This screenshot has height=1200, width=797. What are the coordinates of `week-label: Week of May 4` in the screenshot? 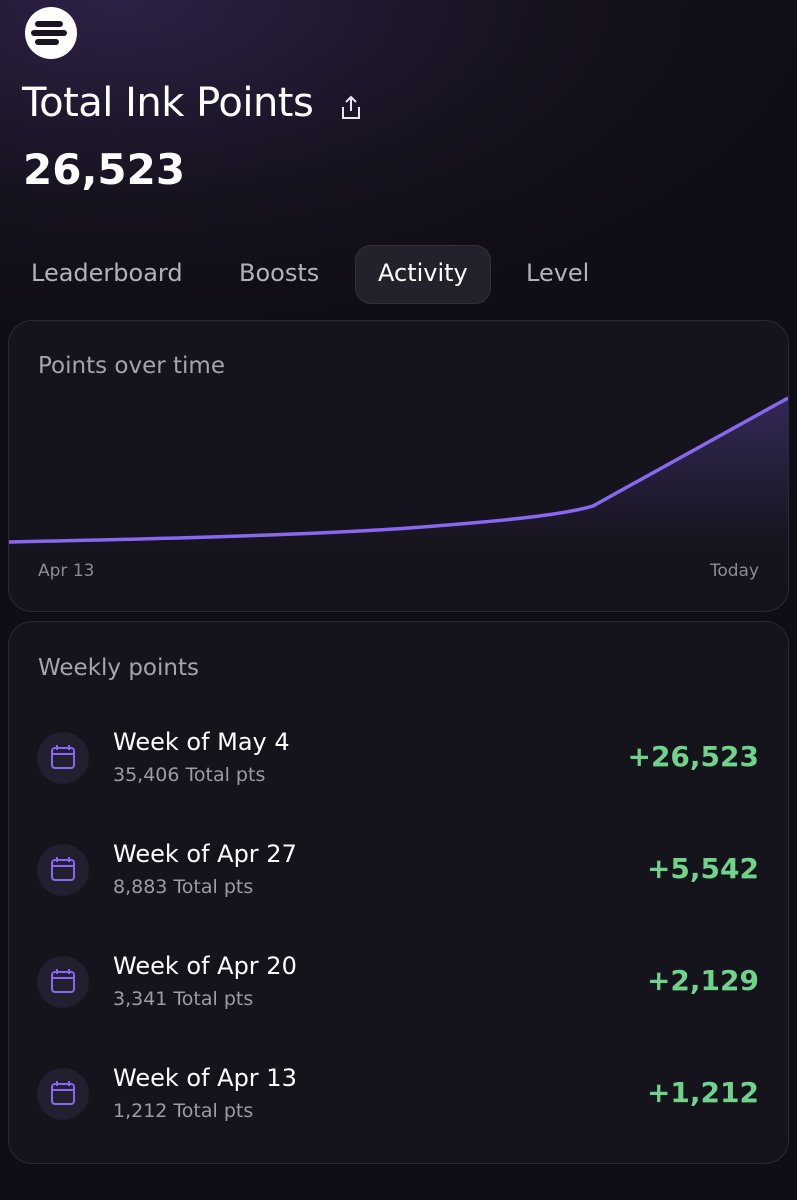 It's located at (201, 742).